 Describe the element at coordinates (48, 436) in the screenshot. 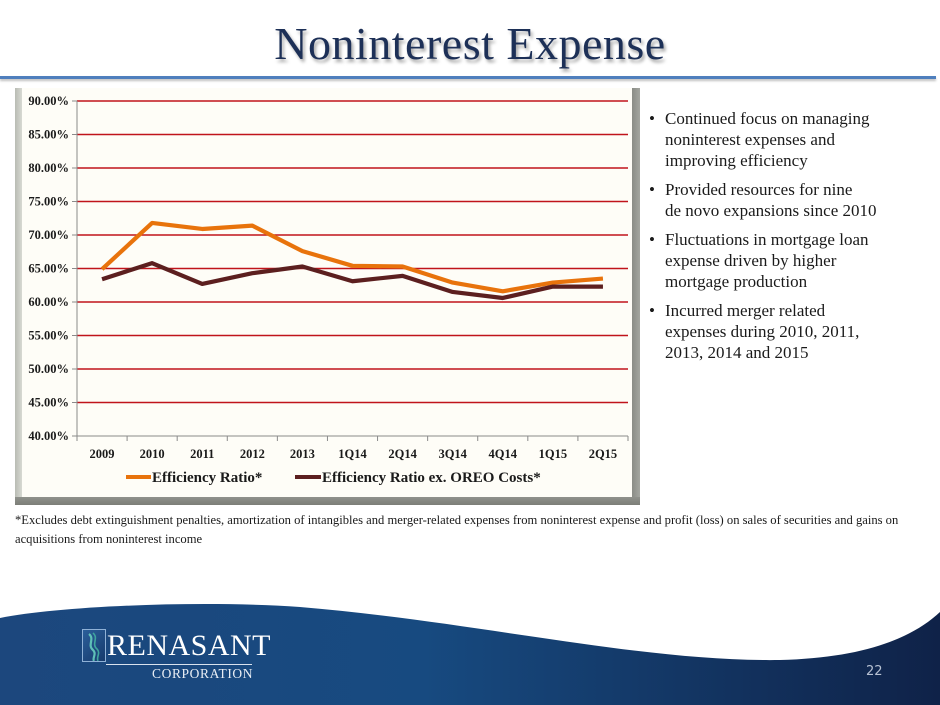

I see `y-tick-label: 40.00%` at that location.